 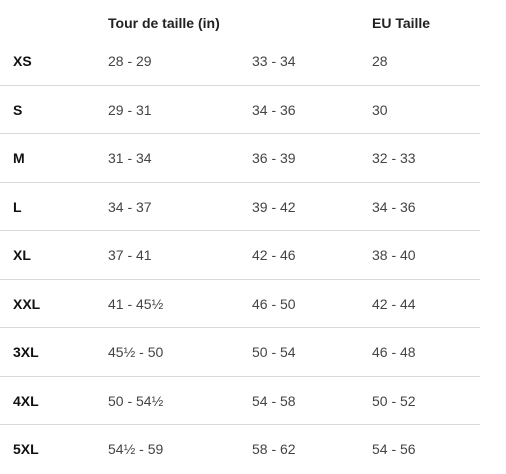 I want to click on waist-range-2: 33 - 34, so click(x=274, y=61).